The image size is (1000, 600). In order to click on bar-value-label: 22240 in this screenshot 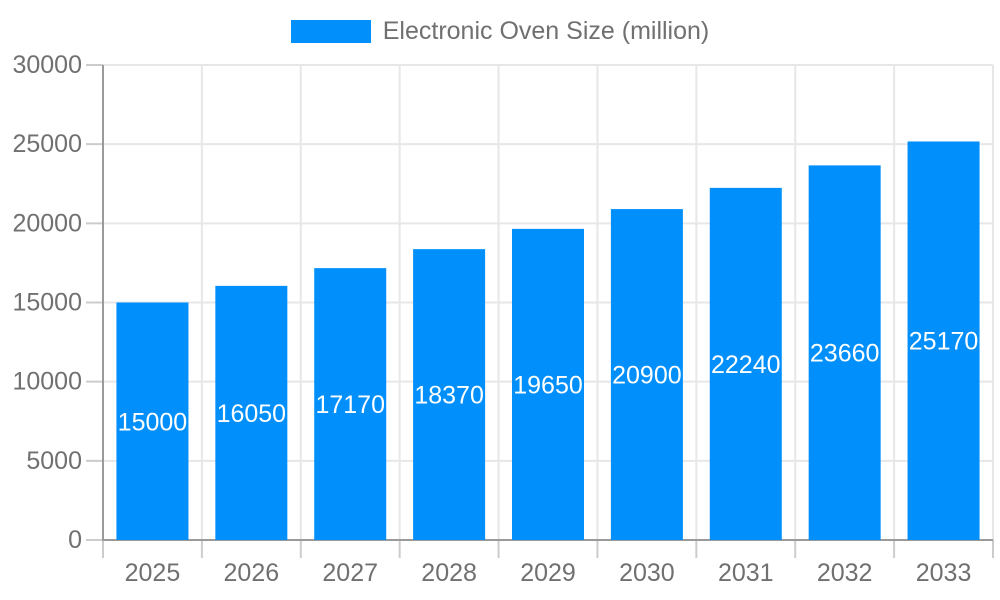, I will do `click(746, 365)`.